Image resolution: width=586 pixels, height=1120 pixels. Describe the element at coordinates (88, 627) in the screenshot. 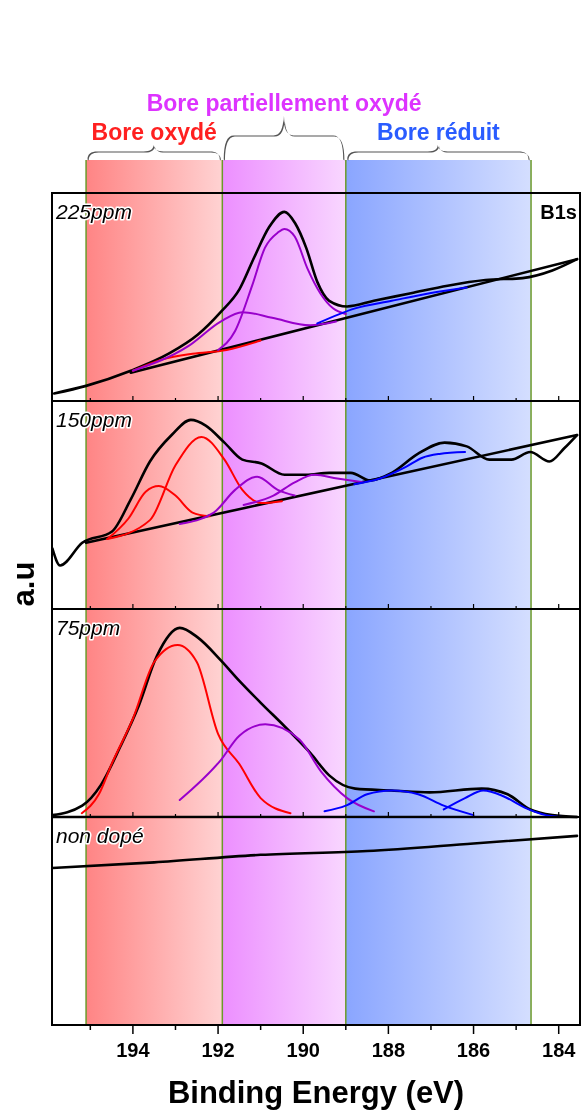

I see `annotation: 75ppm` at that location.